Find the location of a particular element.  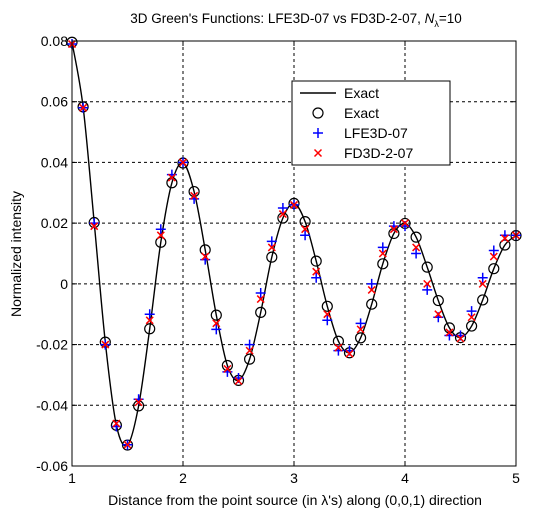

x-tick-label: 4 is located at coordinates (405, 478).